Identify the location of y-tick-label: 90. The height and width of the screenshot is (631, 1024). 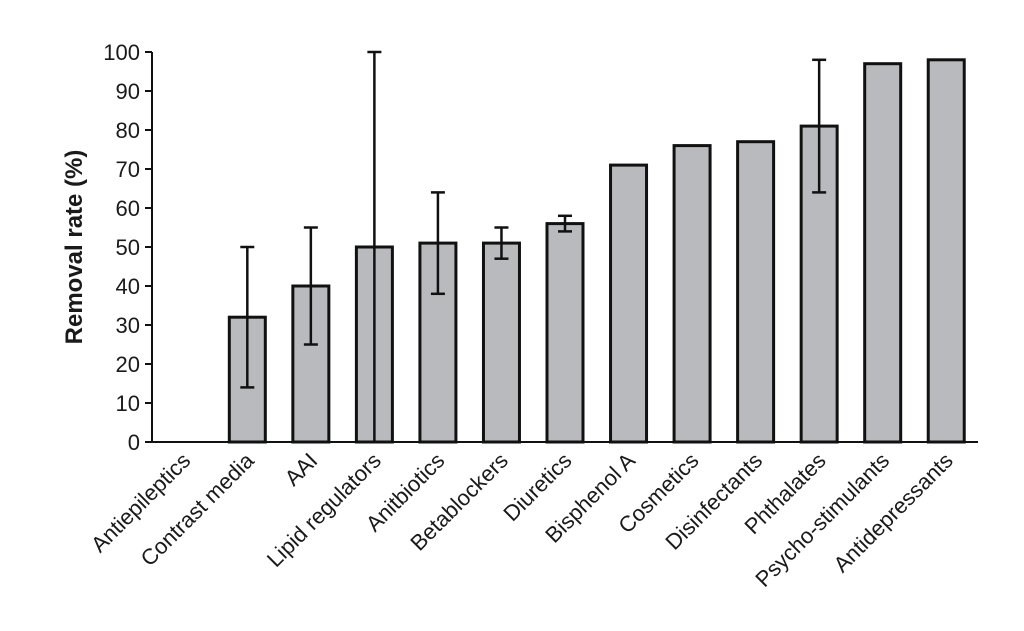
(128, 91).